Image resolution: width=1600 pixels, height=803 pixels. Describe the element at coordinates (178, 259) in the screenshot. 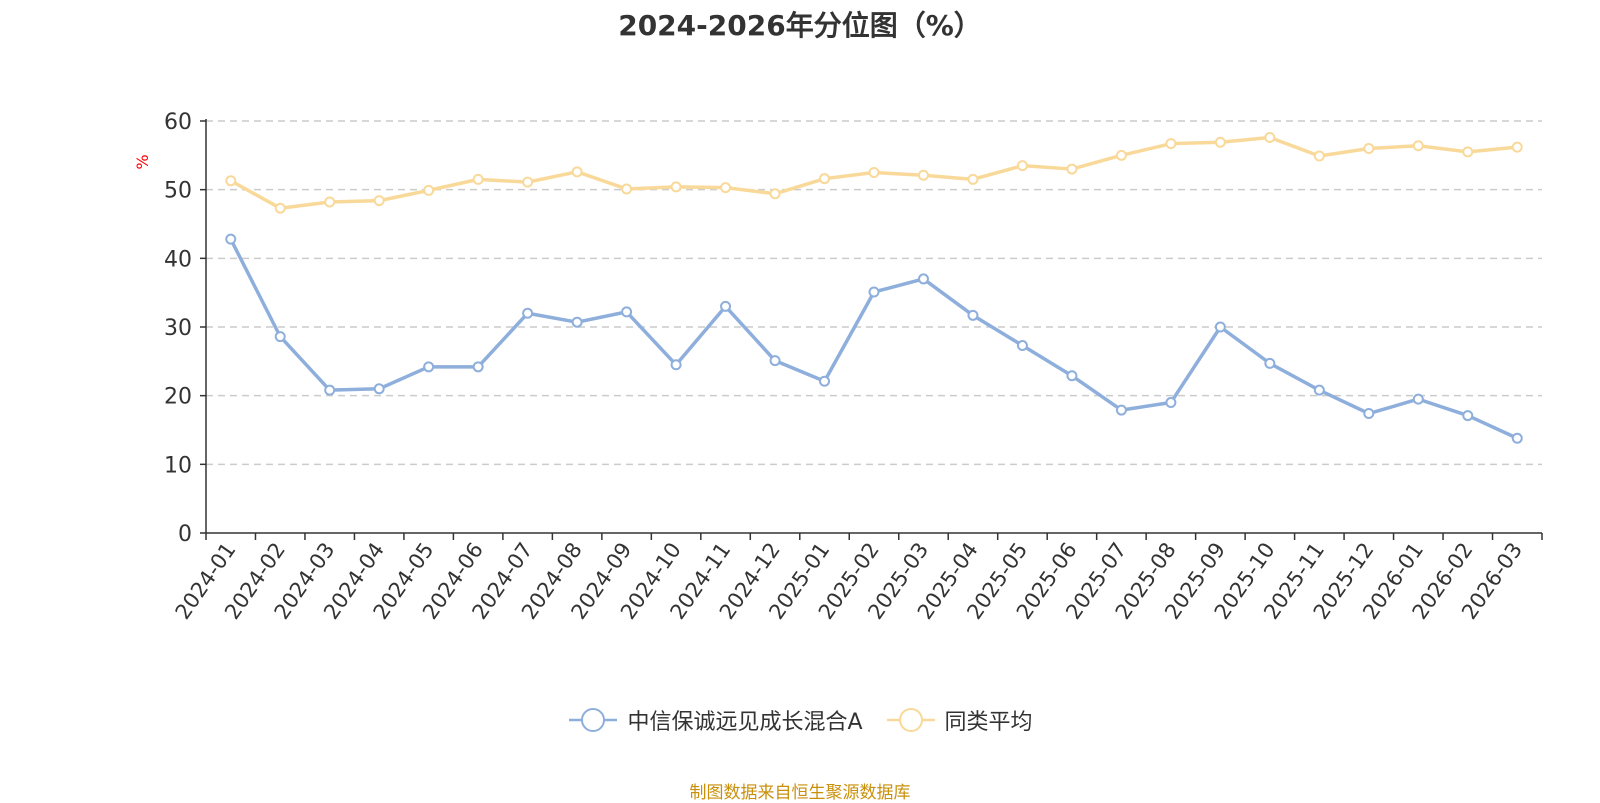

I see `y-tick-label: 40` at that location.